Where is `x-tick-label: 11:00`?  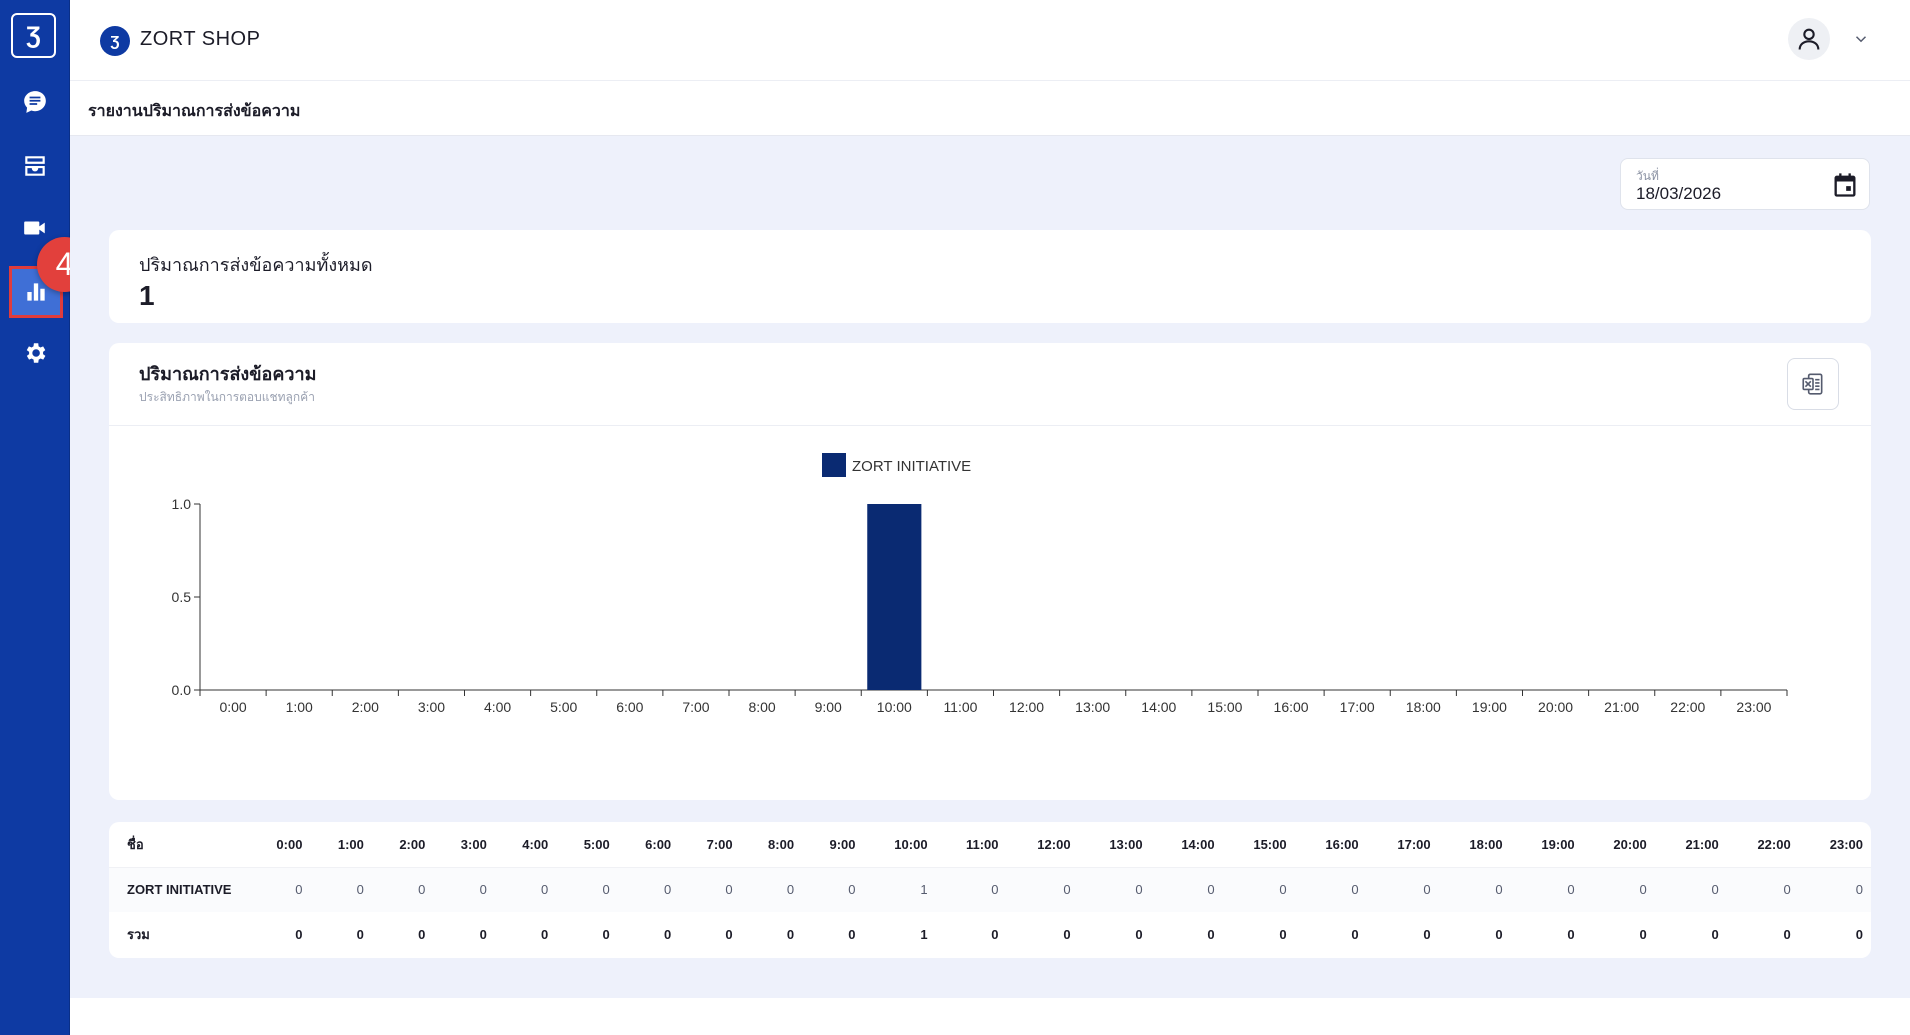
x-tick-label: 11:00 is located at coordinates (960, 707).